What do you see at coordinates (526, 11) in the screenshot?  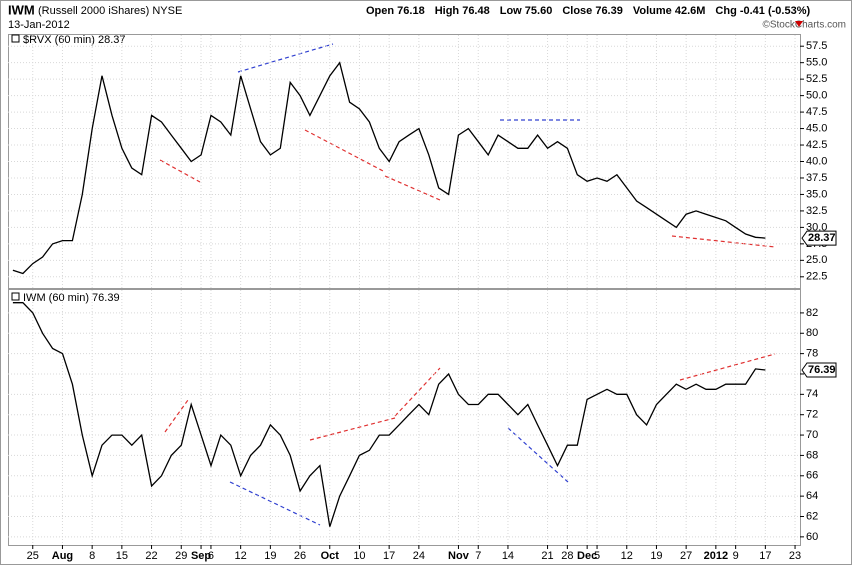 I see `quote-item: Low 75.60` at bounding box center [526, 11].